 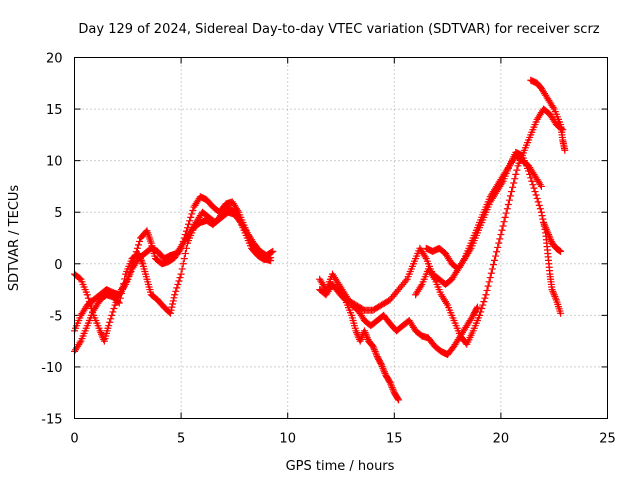 What do you see at coordinates (74, 439) in the screenshot?
I see `x-tick-label: 0` at bounding box center [74, 439].